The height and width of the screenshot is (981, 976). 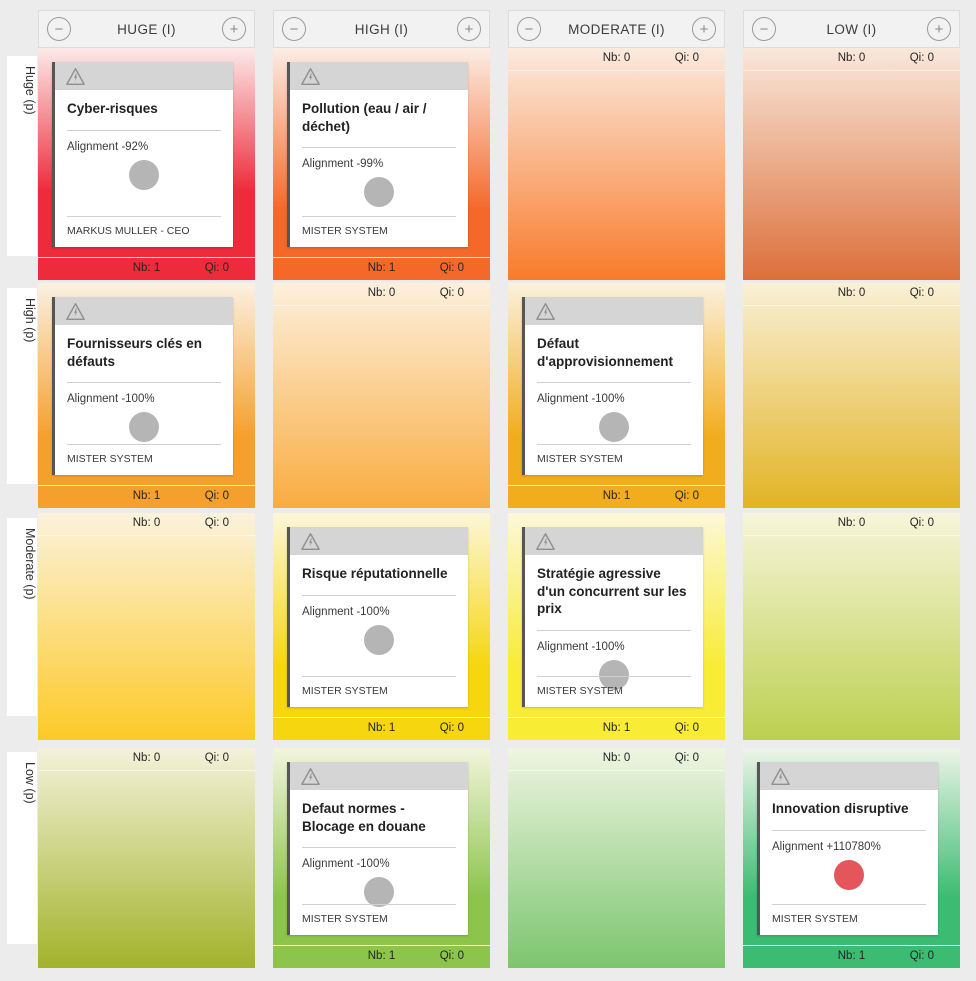 What do you see at coordinates (616, 29) in the screenshot?
I see `column-header-moderate: − MODERATE (I) +` at bounding box center [616, 29].